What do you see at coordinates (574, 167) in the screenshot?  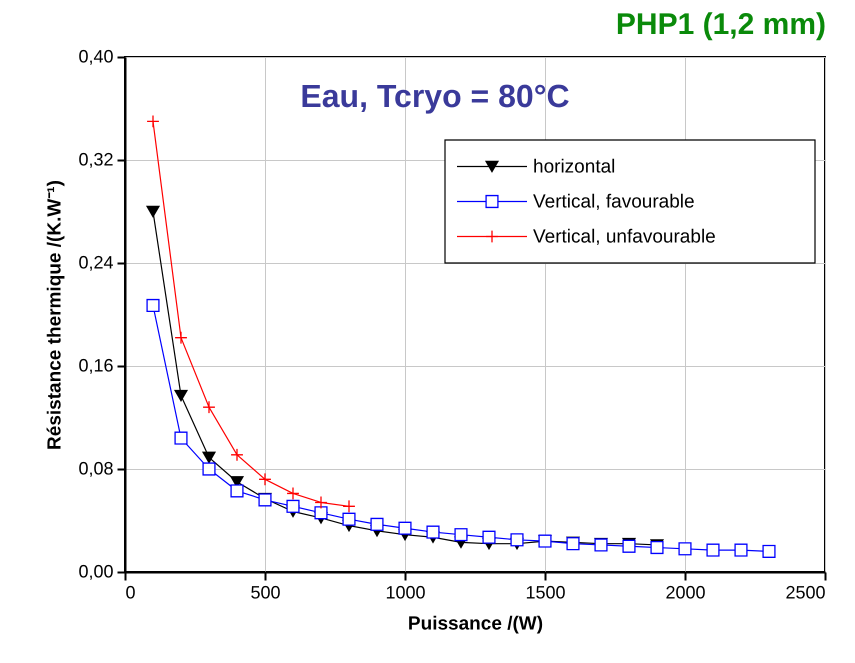 I see `legend-label: horizontal` at bounding box center [574, 167].